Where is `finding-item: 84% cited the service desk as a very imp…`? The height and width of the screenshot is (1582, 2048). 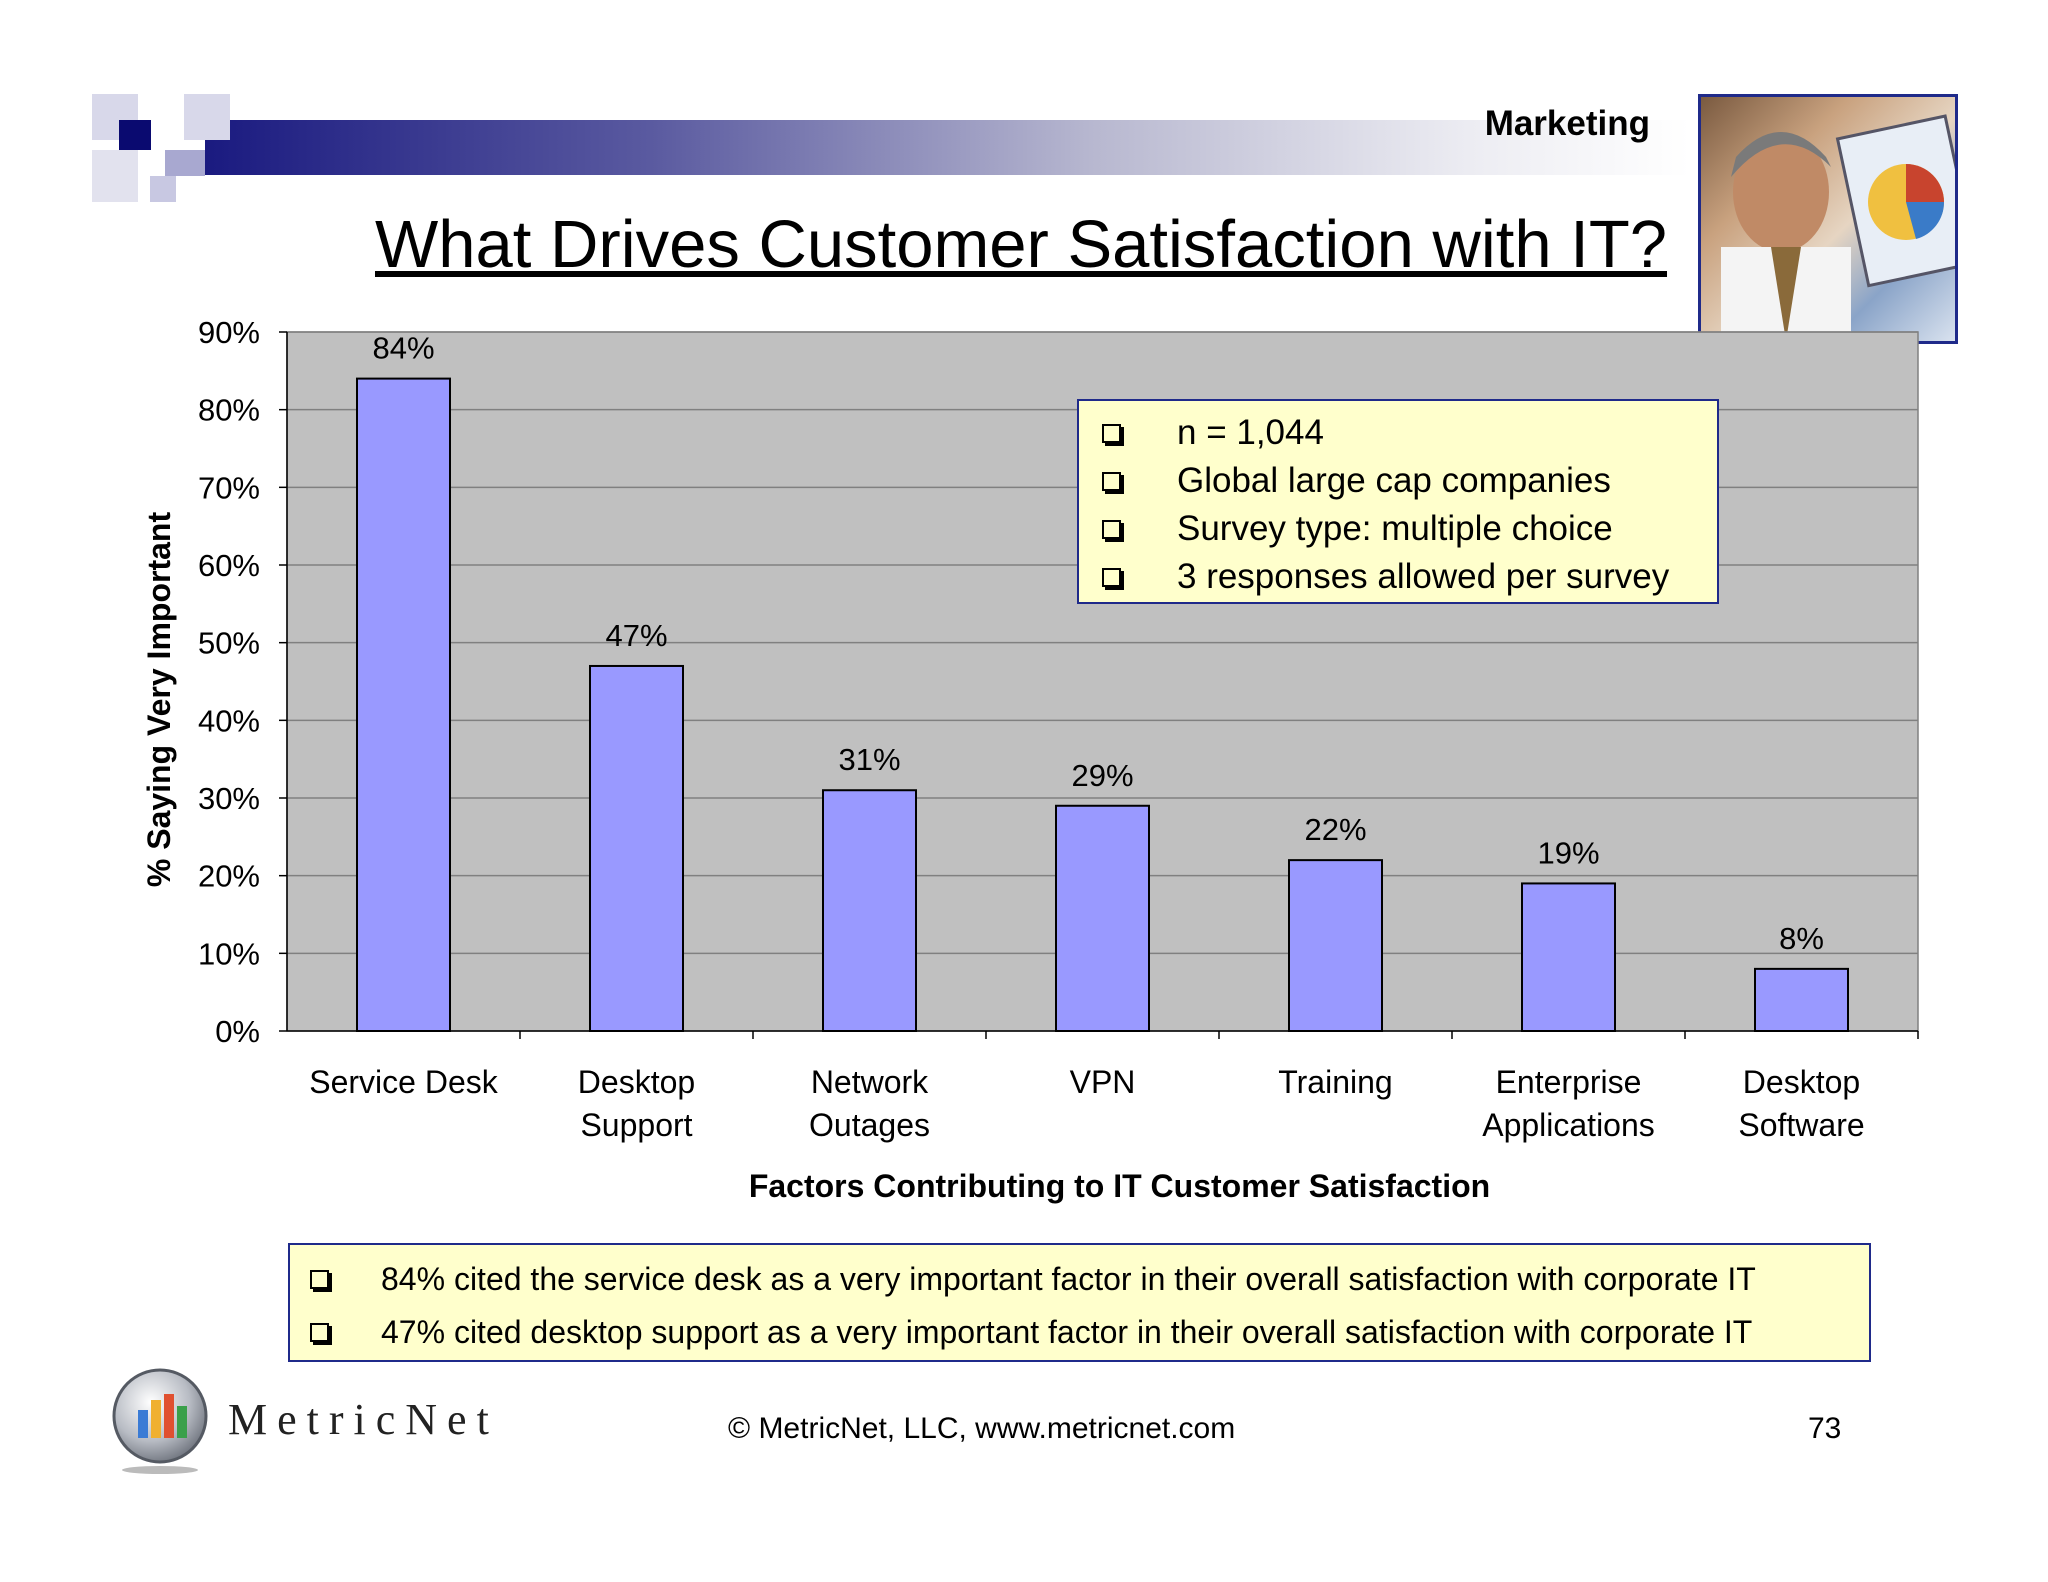 finding-item: 84% cited the service desk as a very imp… is located at coordinates (1089, 1279).